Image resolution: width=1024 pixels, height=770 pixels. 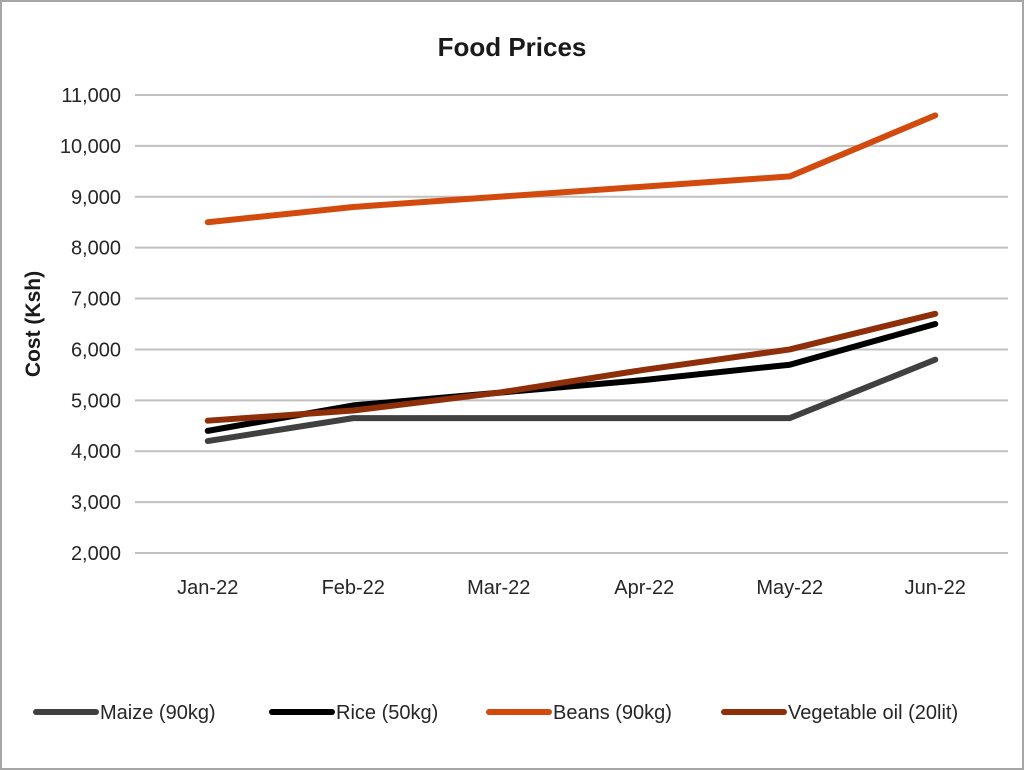 What do you see at coordinates (96, 300) in the screenshot?
I see `y-tick-label: 7,000` at bounding box center [96, 300].